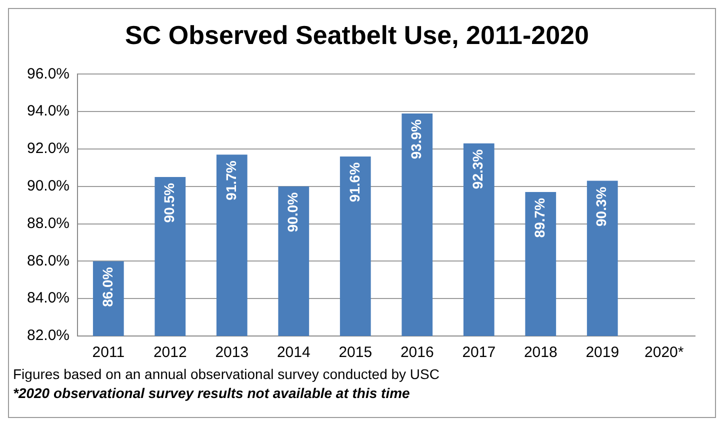  What do you see at coordinates (664, 353) in the screenshot?
I see `x-tick-label: 2020*` at bounding box center [664, 353].